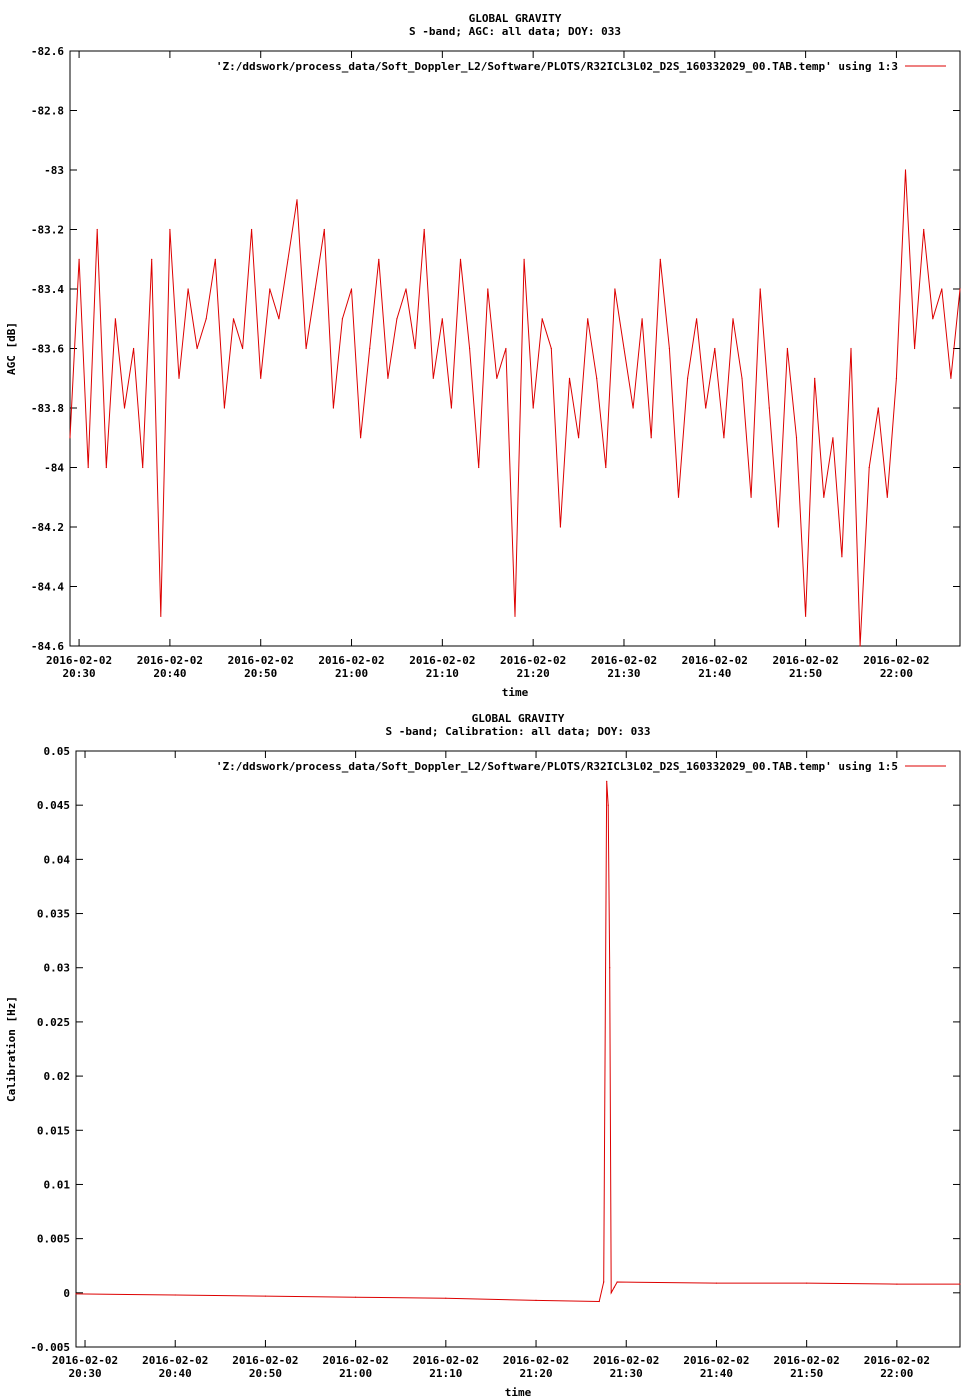 This screenshot has width=980, height=1400. I want to click on y-tick-label: -84, so click(54, 468).